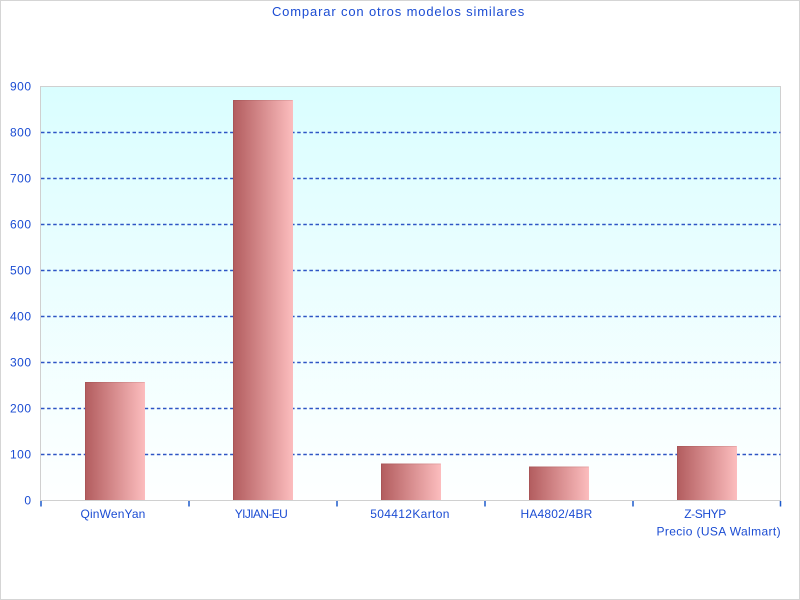  Describe the element at coordinates (27, 501) in the screenshot. I see `svg-text: 0` at that location.